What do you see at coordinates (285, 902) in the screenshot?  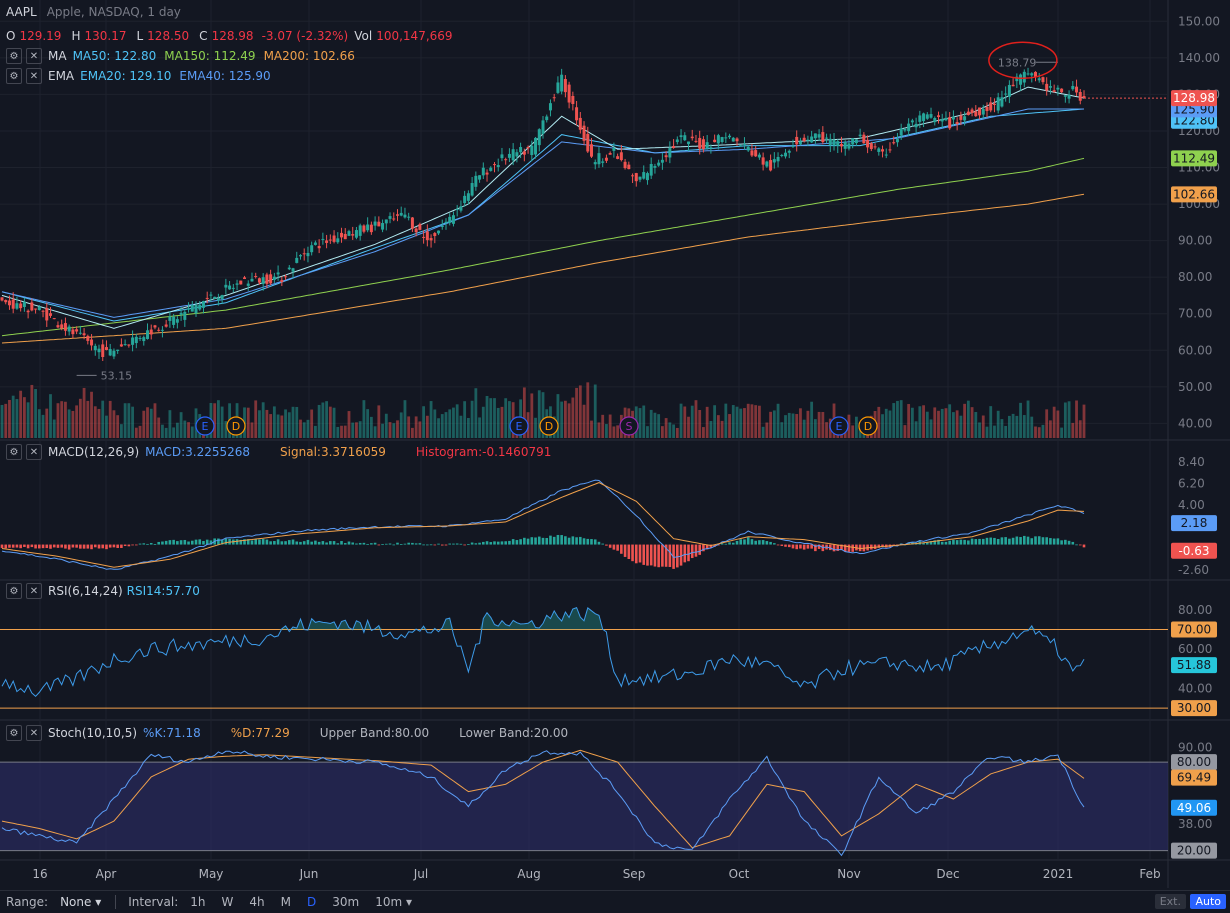 I see `interval-m: M` at bounding box center [285, 902].